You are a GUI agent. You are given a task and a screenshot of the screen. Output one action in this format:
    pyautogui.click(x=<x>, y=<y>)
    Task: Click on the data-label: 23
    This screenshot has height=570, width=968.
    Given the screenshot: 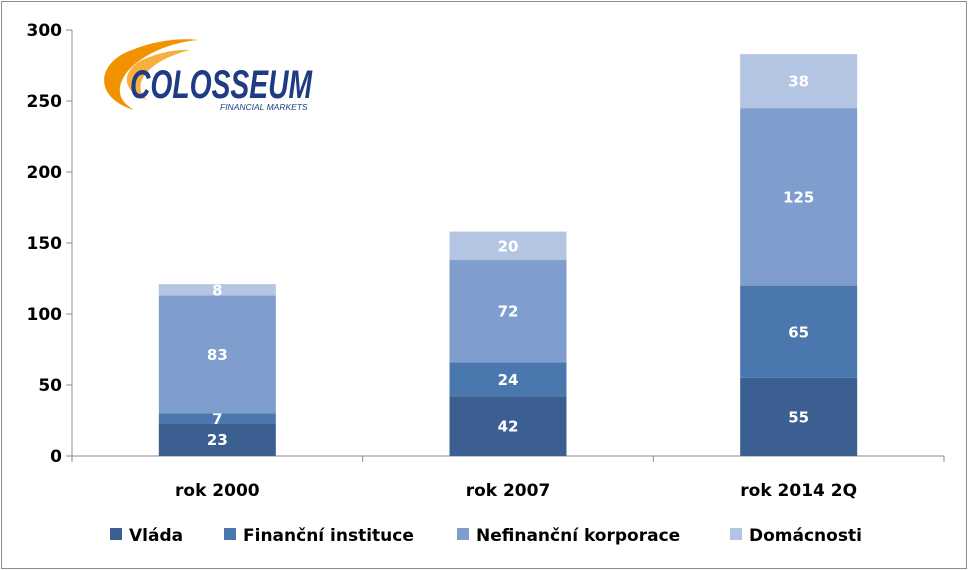 What is the action you would take?
    pyautogui.click(x=217, y=440)
    